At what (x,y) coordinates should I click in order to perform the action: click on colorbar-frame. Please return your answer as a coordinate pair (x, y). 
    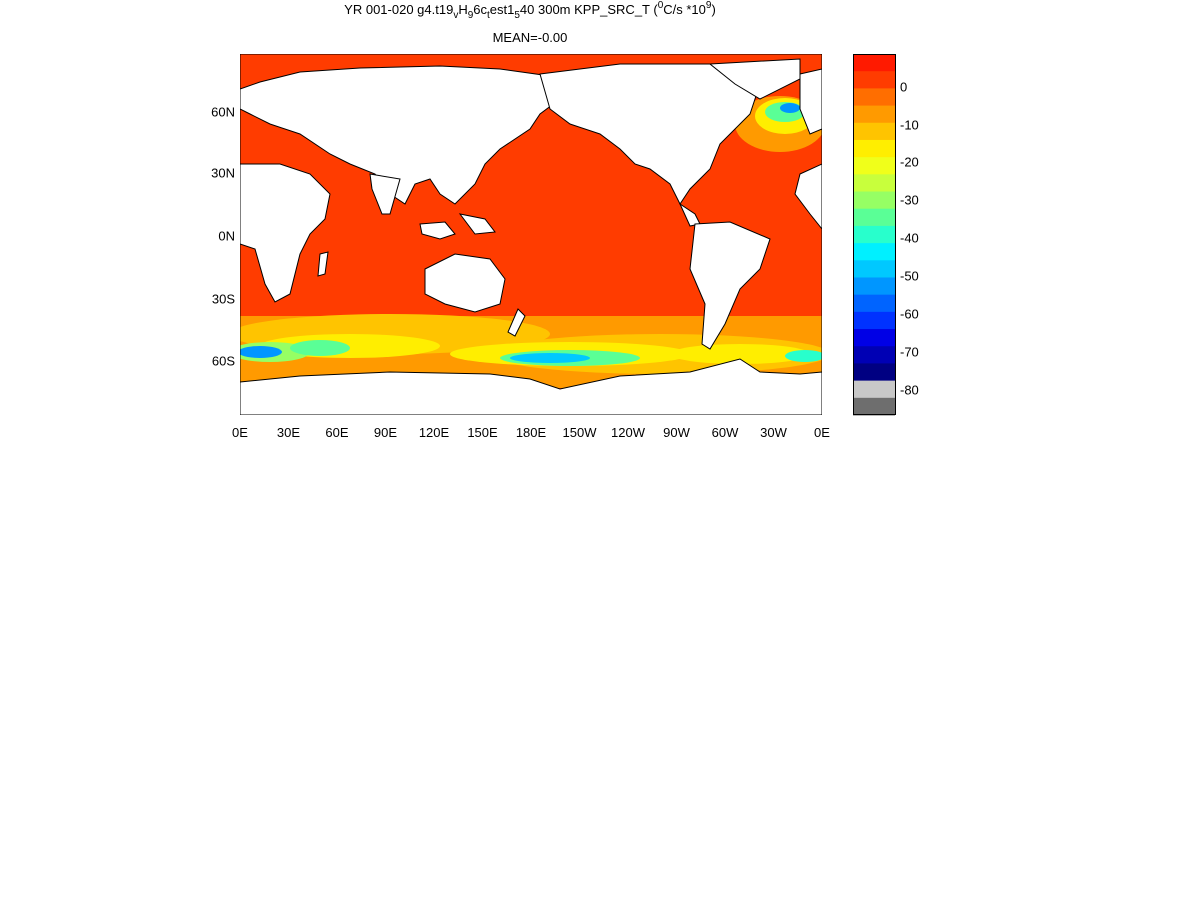
    Looking at the image, I should click on (874, 234).